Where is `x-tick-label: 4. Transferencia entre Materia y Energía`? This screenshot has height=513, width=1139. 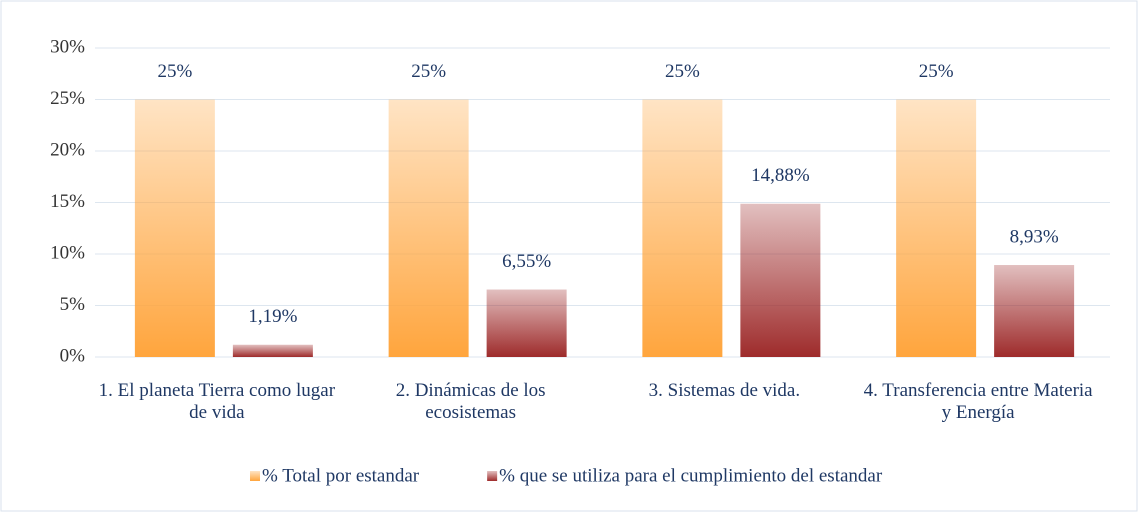
x-tick-label: 4. Transferencia entre Materia y Energía is located at coordinates (978, 401).